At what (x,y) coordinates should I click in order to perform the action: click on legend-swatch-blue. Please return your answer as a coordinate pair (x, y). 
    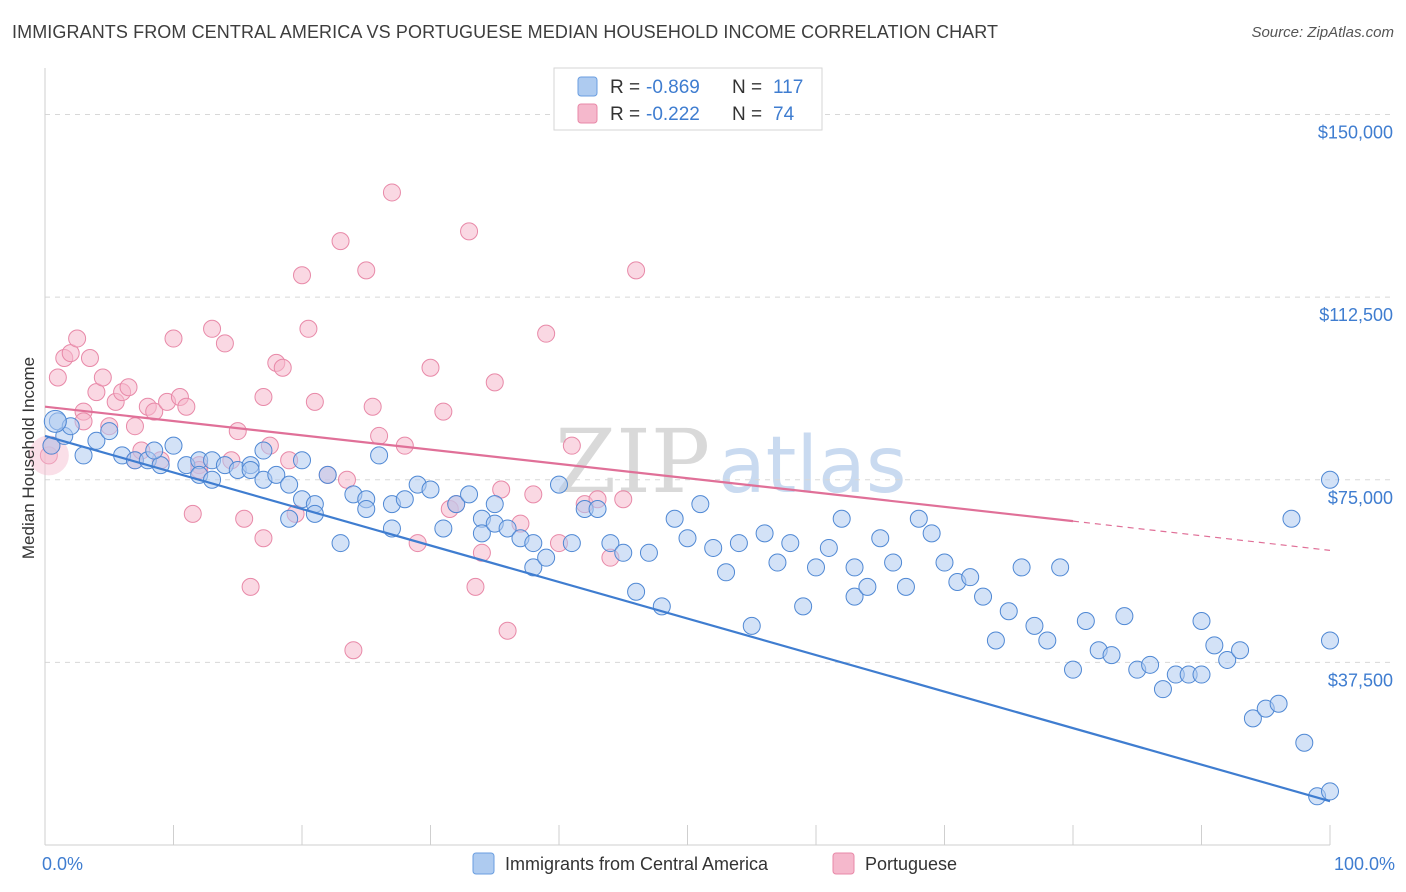
    Looking at the image, I should click on (587, 86).